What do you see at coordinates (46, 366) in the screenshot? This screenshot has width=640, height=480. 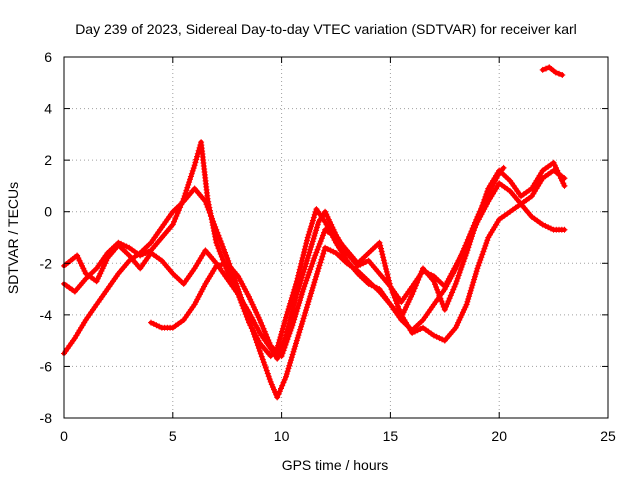 I see `y-tick-label: -6` at bounding box center [46, 366].